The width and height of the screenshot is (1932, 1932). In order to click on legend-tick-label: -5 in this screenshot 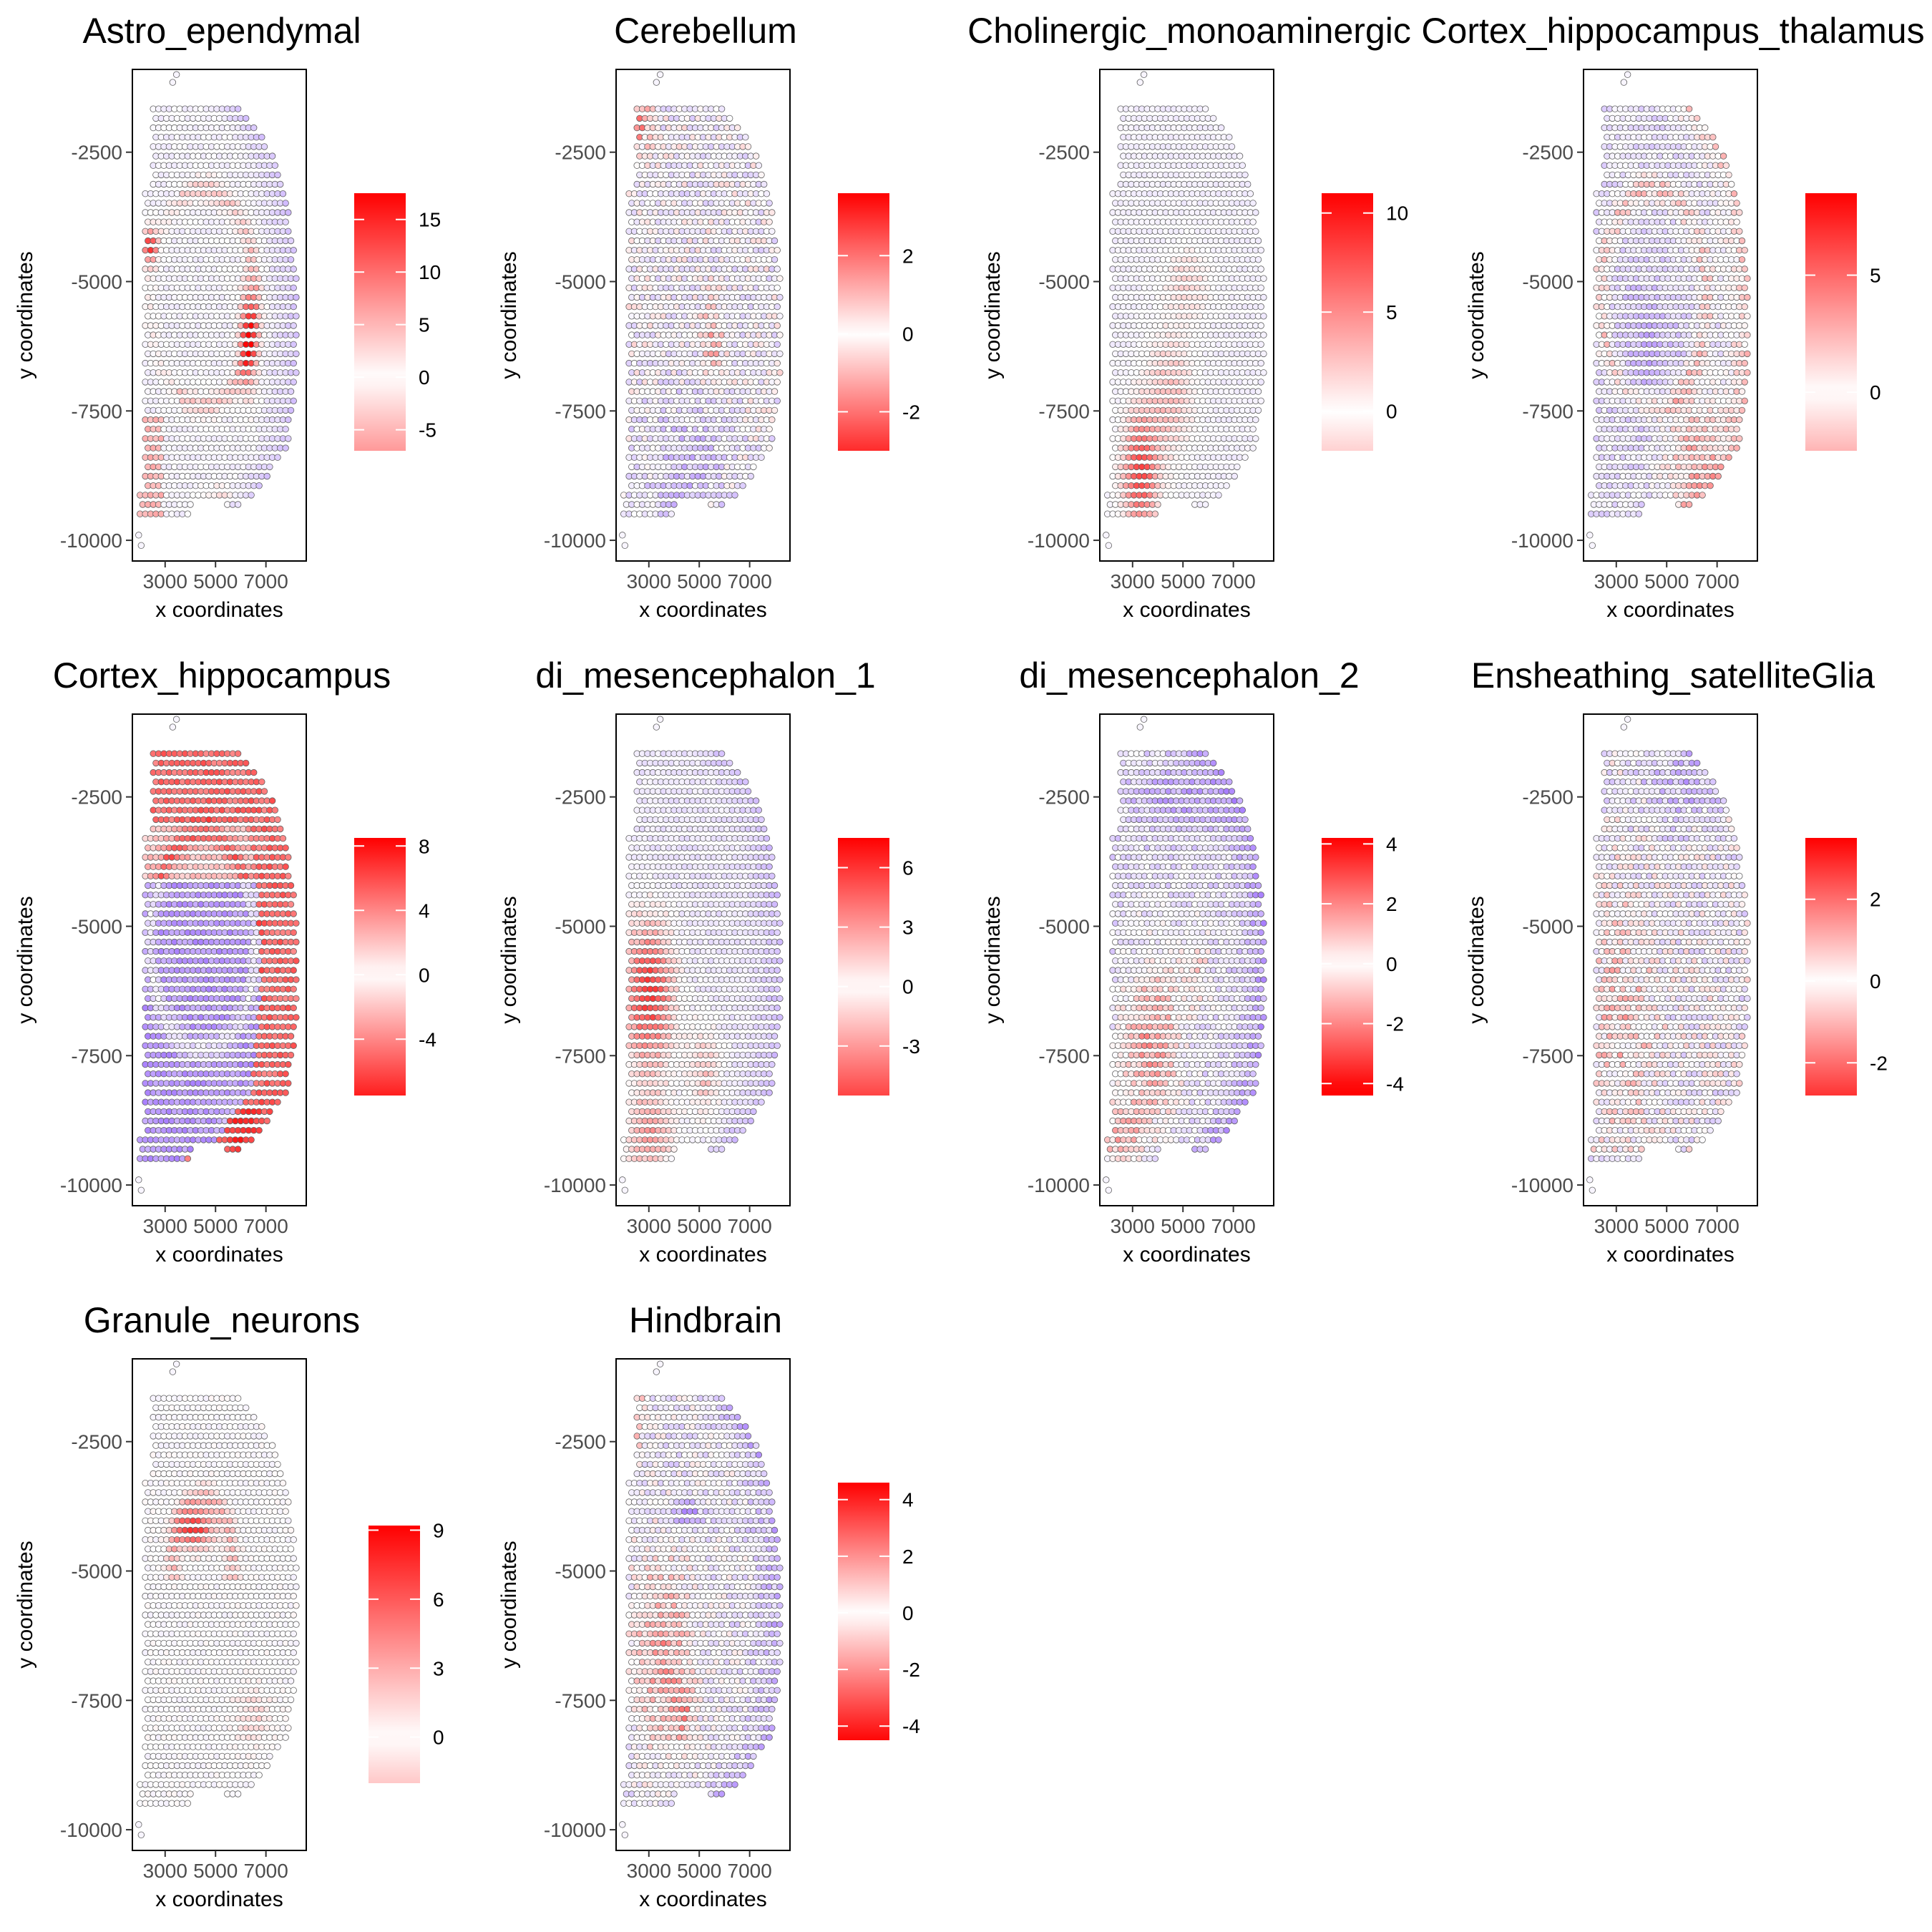, I will do `click(427, 430)`.